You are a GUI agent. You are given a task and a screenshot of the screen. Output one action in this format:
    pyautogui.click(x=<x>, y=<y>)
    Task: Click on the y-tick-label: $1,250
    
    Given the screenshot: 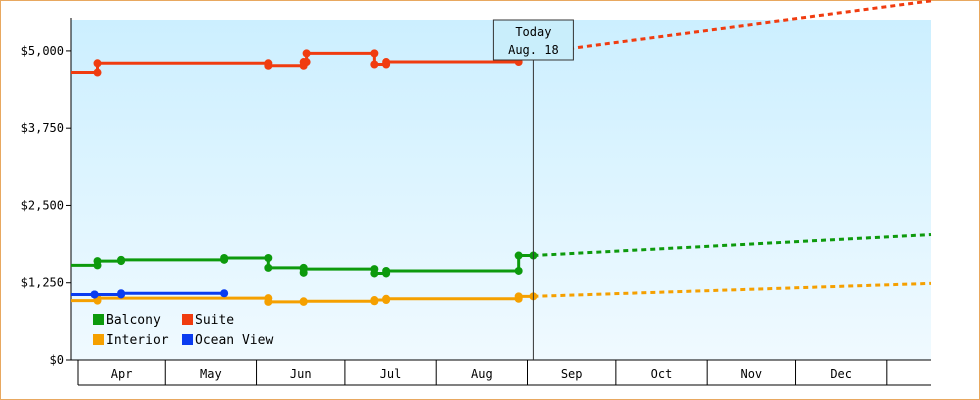 What is the action you would take?
    pyautogui.click(x=42, y=283)
    